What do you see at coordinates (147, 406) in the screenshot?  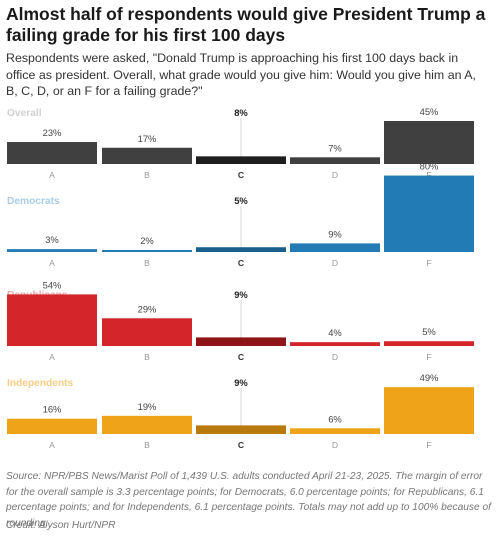 I see `value-label-independents-b: 19%` at bounding box center [147, 406].